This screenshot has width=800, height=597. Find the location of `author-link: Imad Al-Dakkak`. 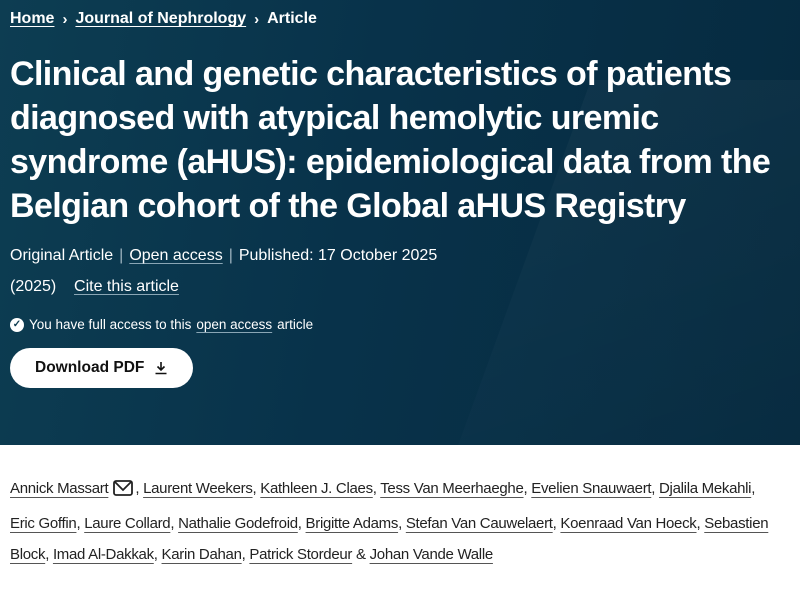

author-link: Imad Al-Dakkak is located at coordinates (103, 554).